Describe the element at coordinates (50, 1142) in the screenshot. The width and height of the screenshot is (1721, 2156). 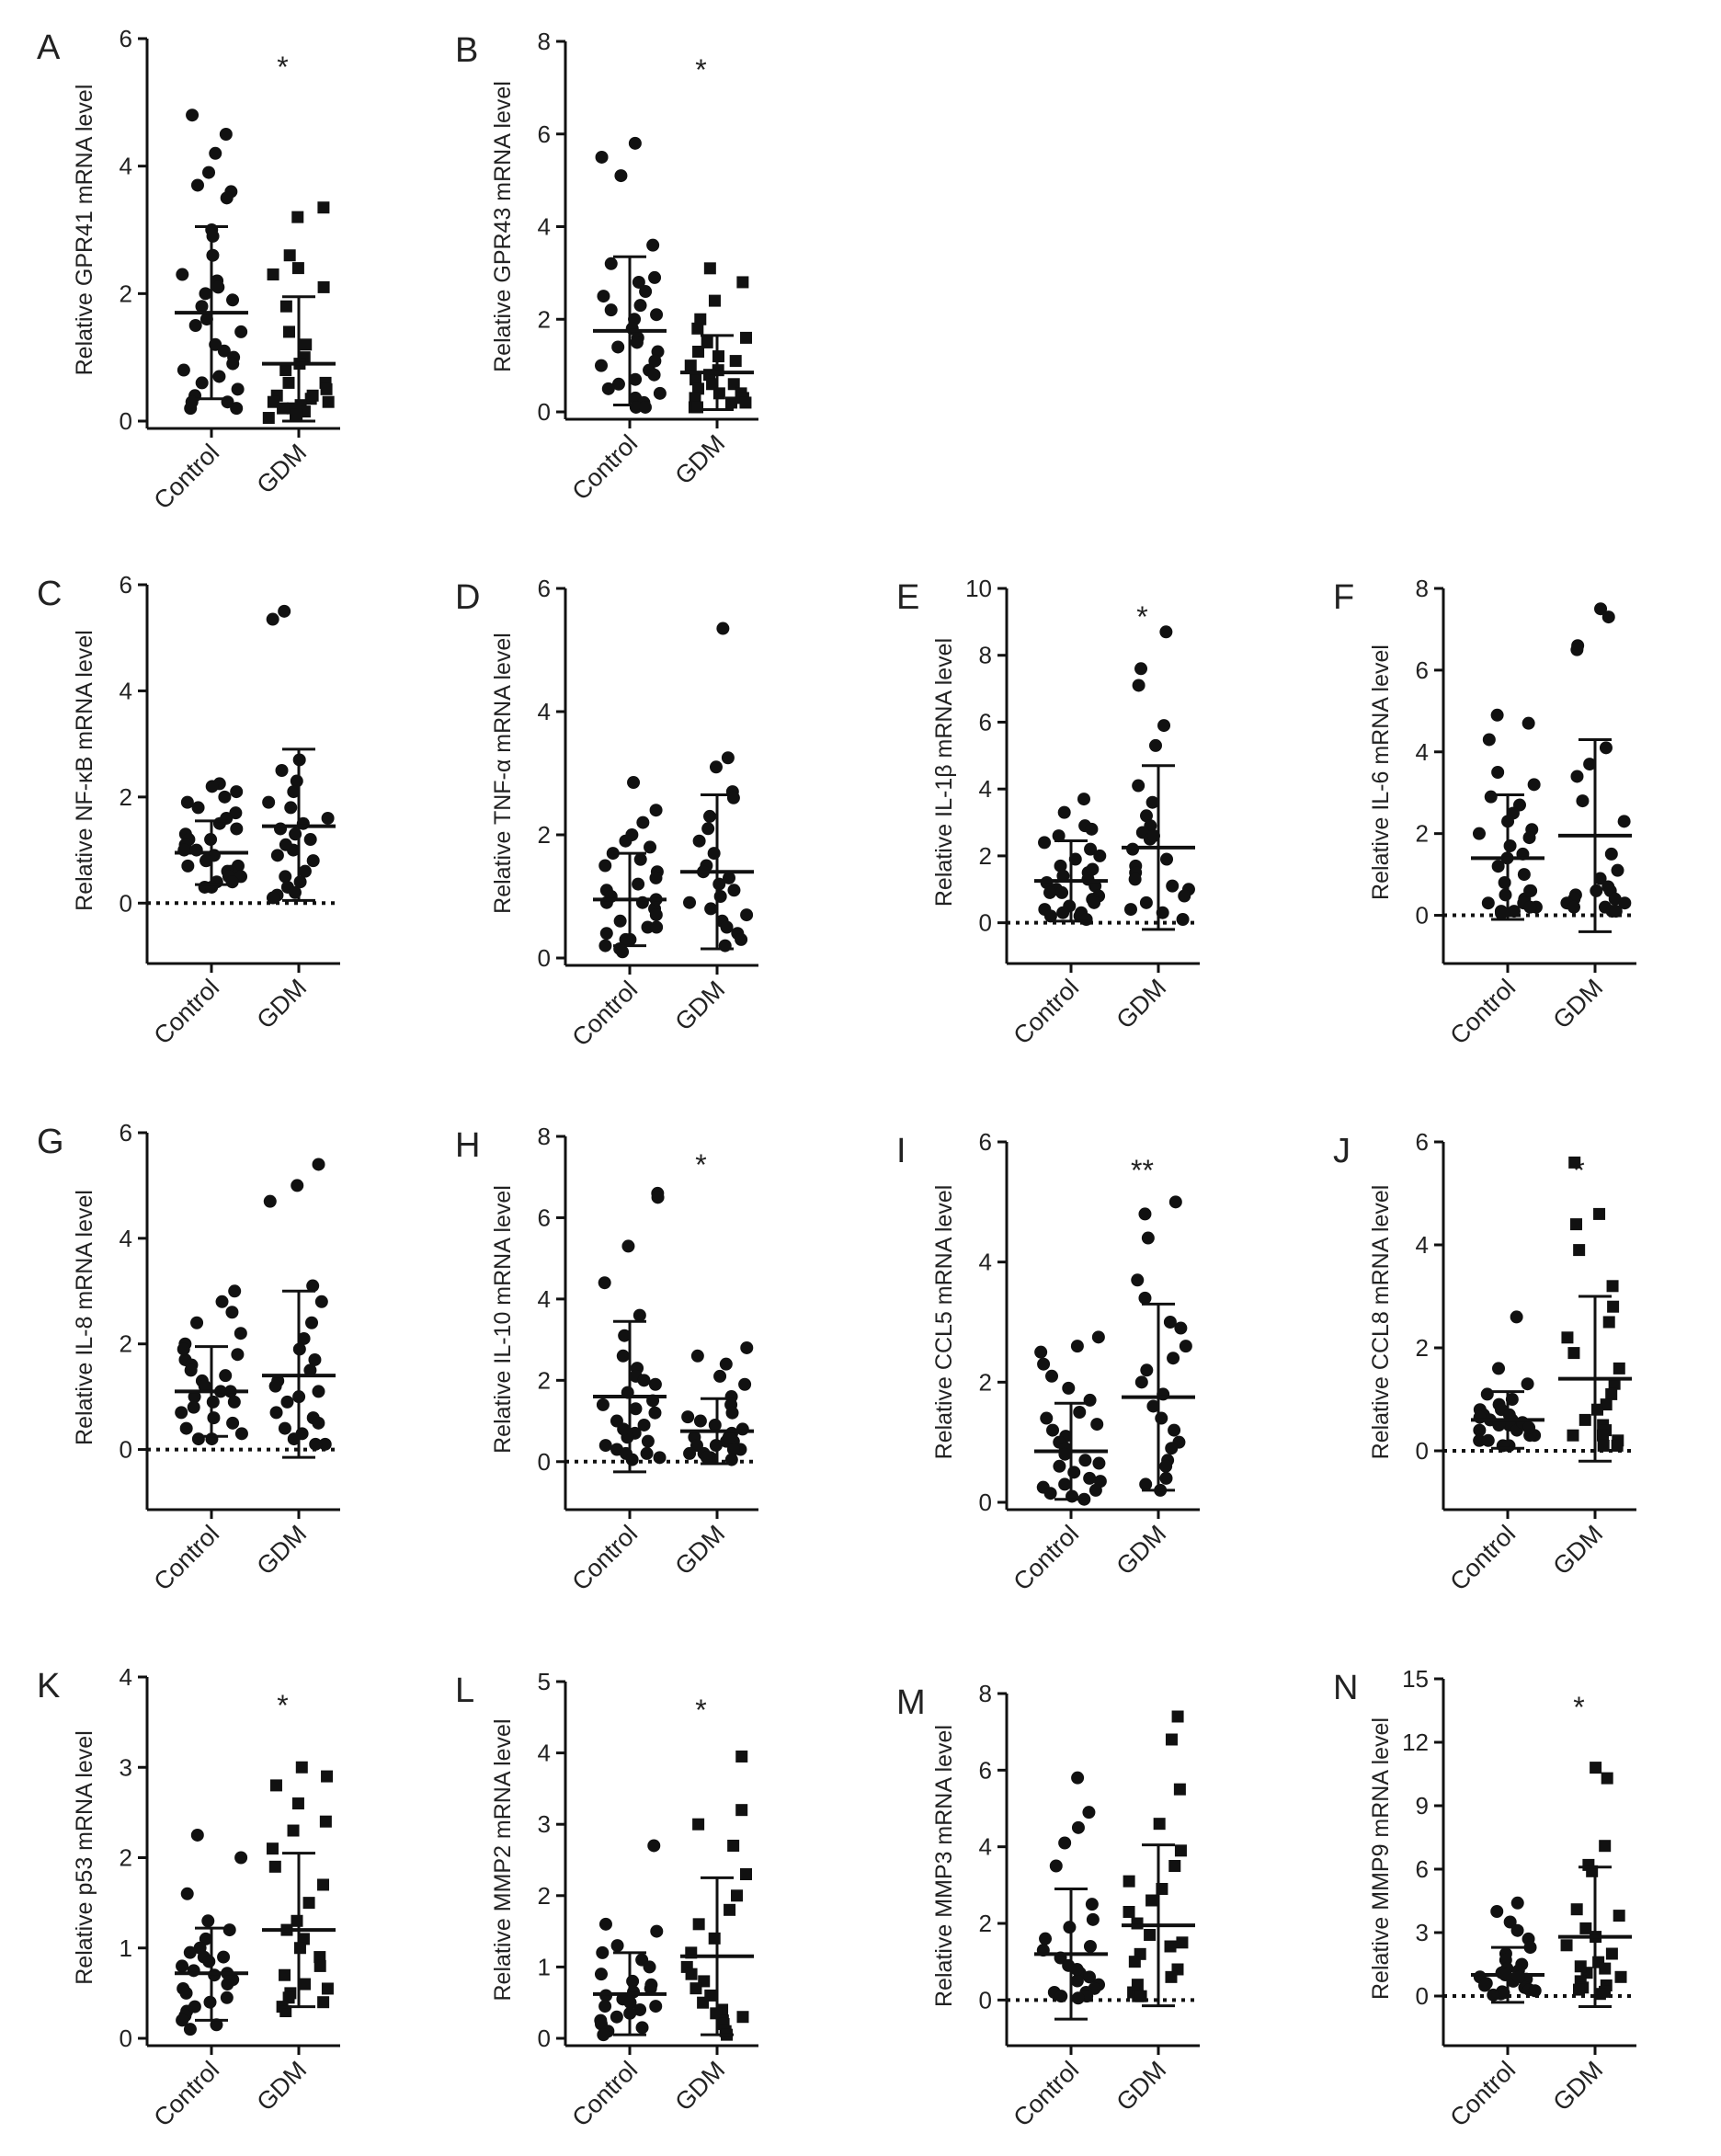
I see `panel-letter: G` at that location.